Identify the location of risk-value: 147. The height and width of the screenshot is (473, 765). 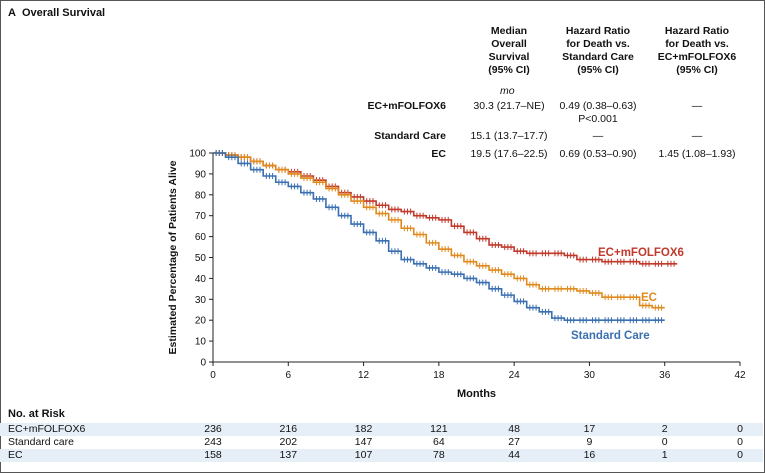
(363, 442).